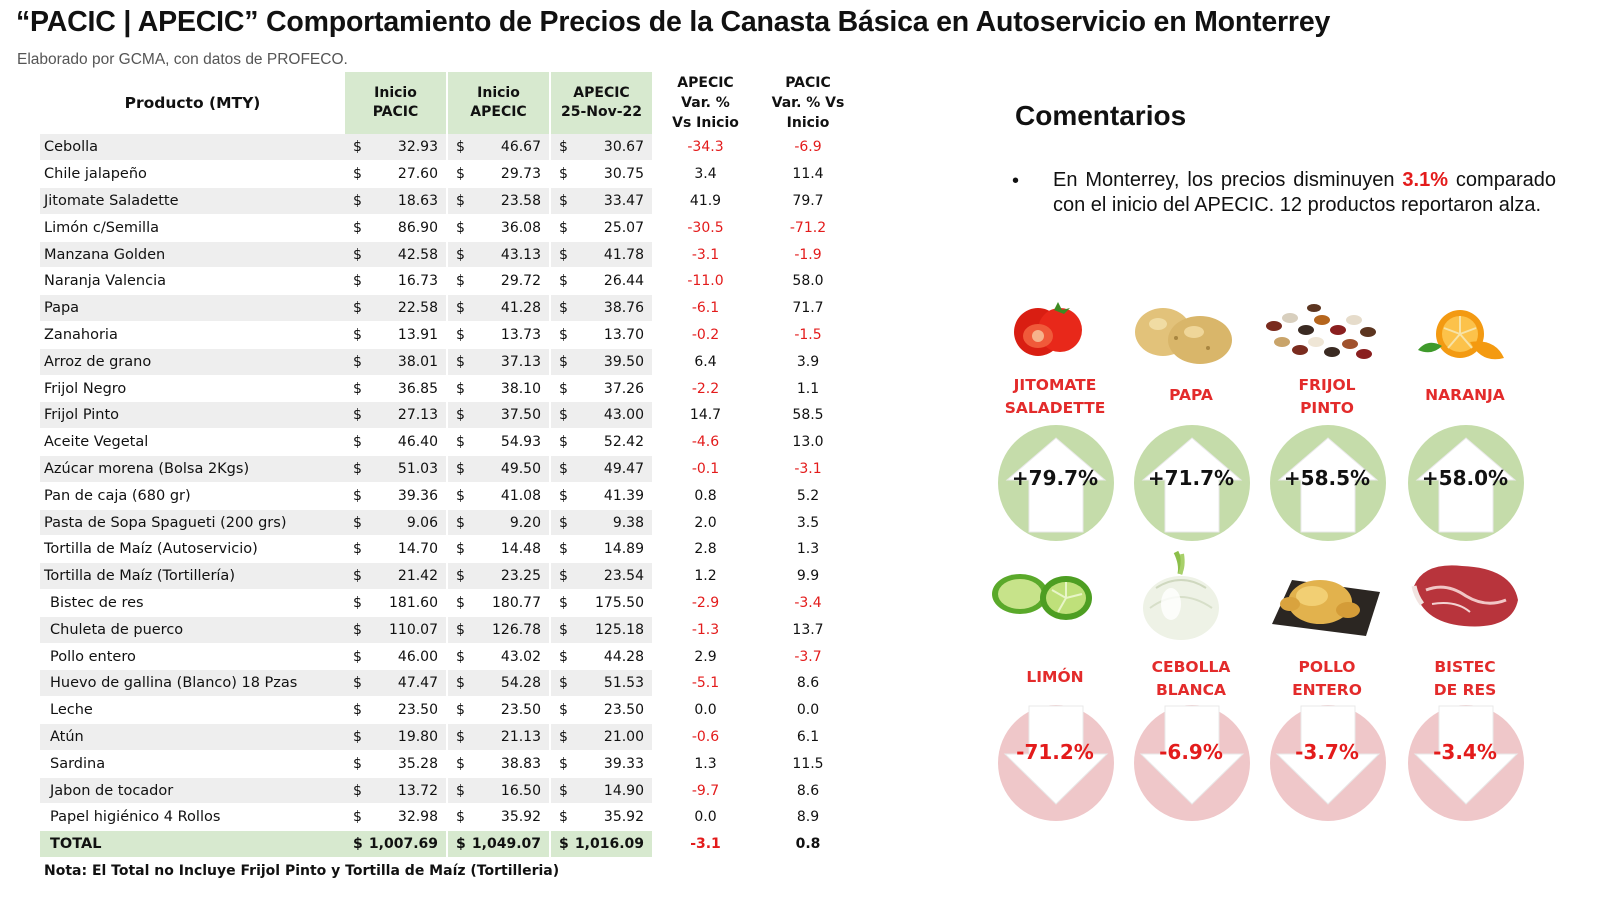 The width and height of the screenshot is (1600, 902). What do you see at coordinates (808, 281) in the screenshot?
I see `pacic-variation: 58.0` at bounding box center [808, 281].